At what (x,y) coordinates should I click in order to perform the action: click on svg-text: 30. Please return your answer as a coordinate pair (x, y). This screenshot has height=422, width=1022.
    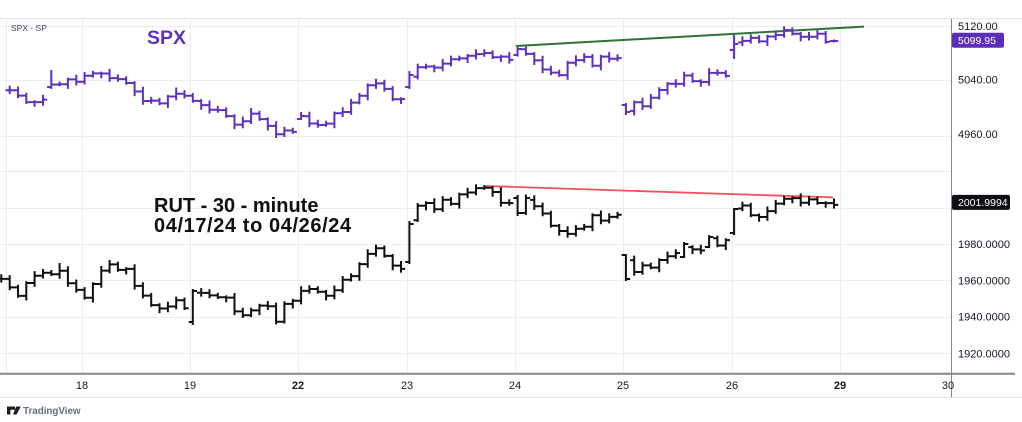
    Looking at the image, I should click on (948, 386).